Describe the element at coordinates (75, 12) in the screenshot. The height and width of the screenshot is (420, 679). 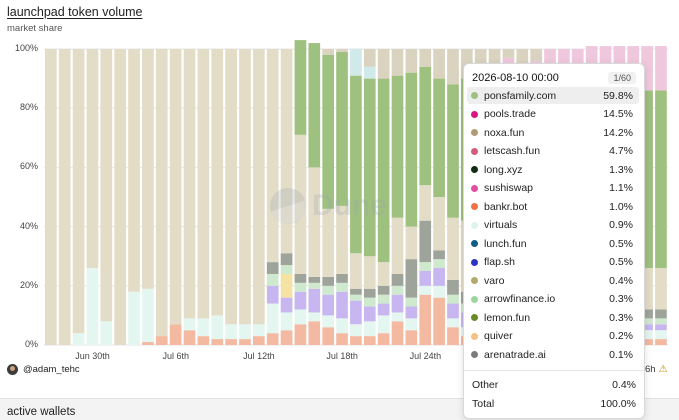
I see `chart-title-link: launchpad token volume` at that location.